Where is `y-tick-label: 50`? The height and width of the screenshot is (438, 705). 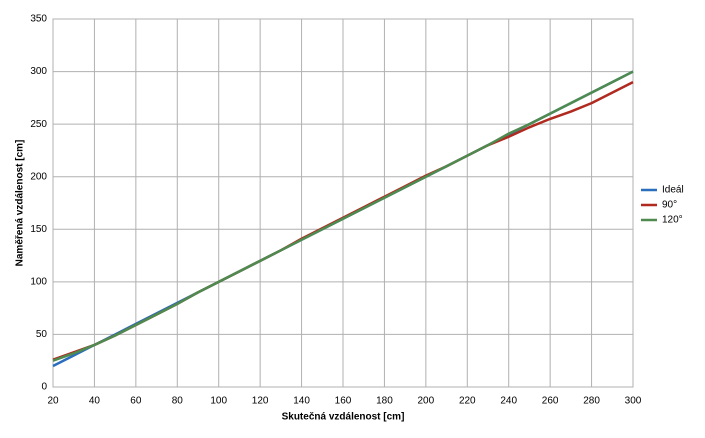 y-tick-label: 50 is located at coordinates (42, 334).